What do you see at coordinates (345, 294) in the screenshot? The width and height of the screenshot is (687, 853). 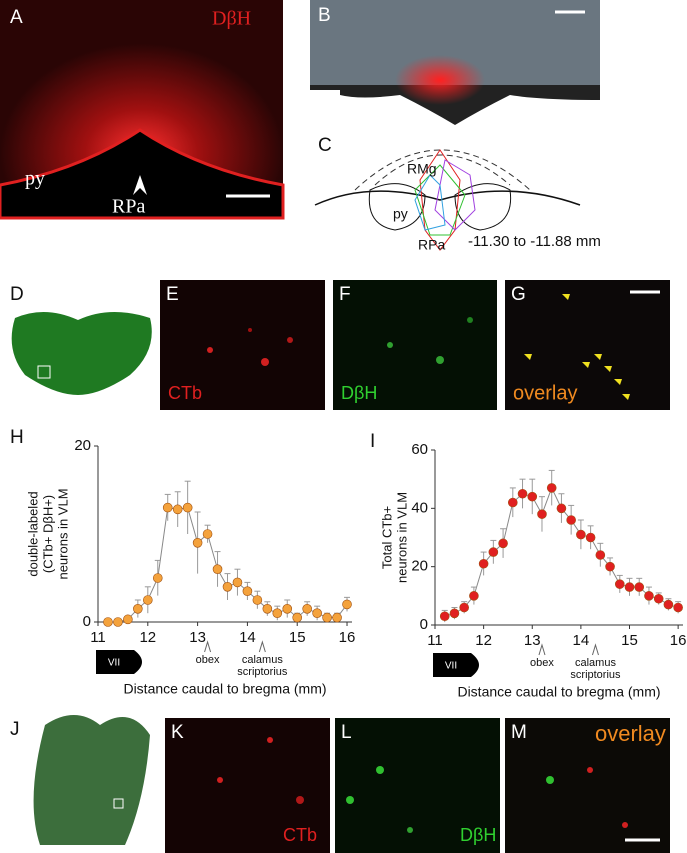 I see `panel-letter: F` at bounding box center [345, 294].